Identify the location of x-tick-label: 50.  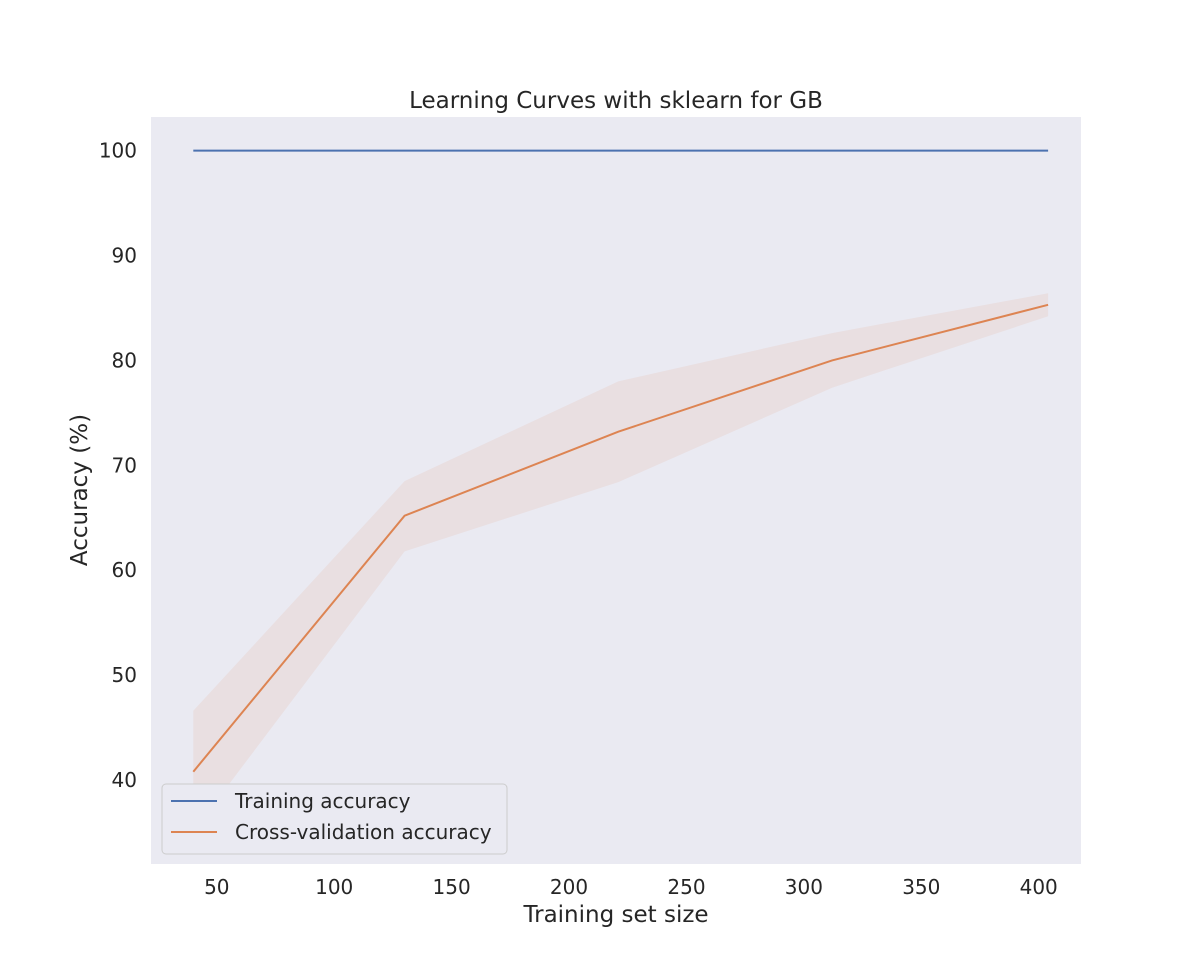
(216, 887).